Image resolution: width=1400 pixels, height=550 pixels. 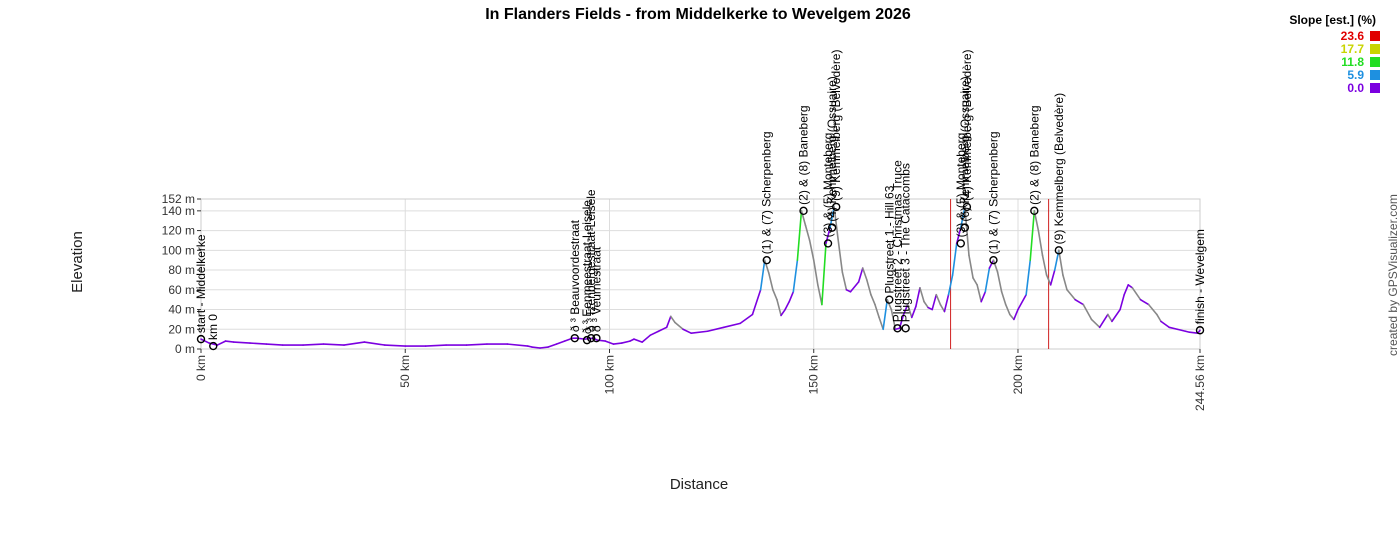 I want to click on y-tick-label: 60 m, so click(x=181, y=290).